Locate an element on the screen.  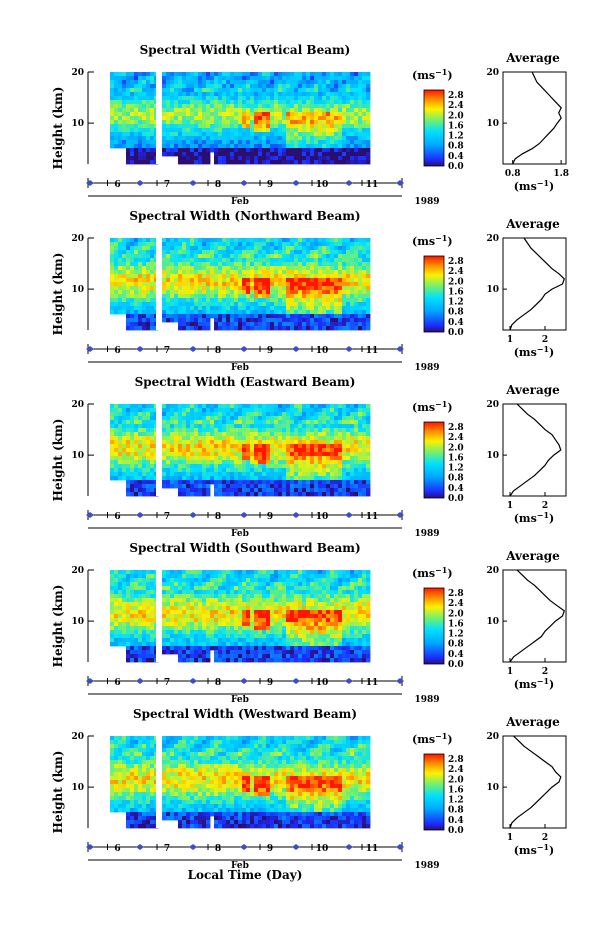
colorbar-tick-label: 0.8 is located at coordinates (456, 313).